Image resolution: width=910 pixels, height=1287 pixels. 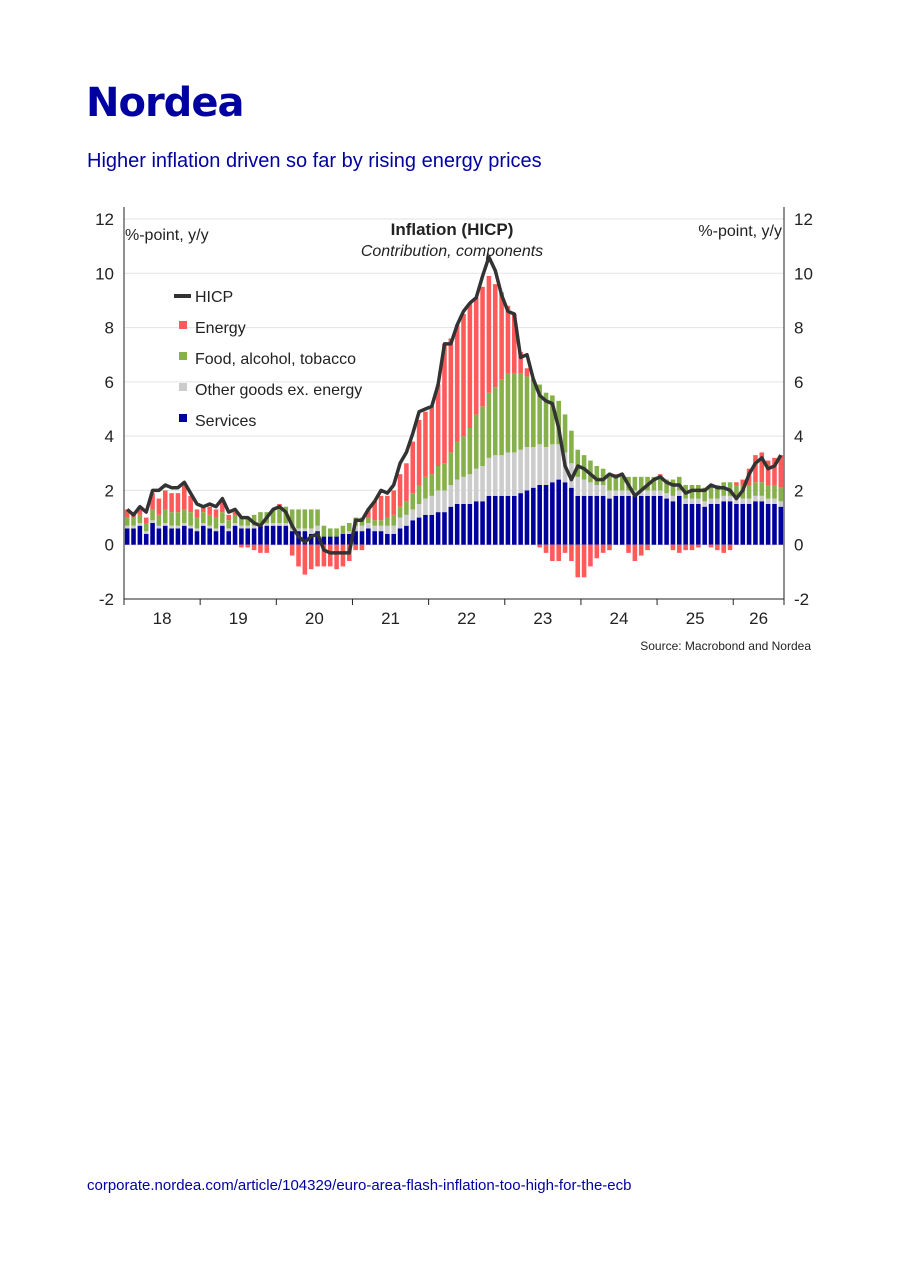 What do you see at coordinates (758, 618) in the screenshot?
I see `x-tick-label: 26` at bounding box center [758, 618].